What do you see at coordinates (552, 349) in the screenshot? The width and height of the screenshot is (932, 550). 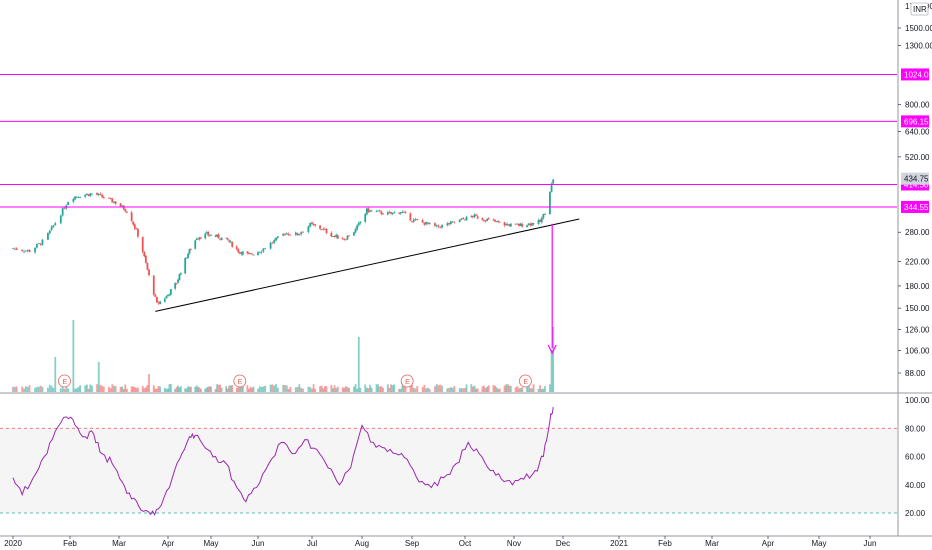 I see `projection-arrow-head` at bounding box center [552, 349].